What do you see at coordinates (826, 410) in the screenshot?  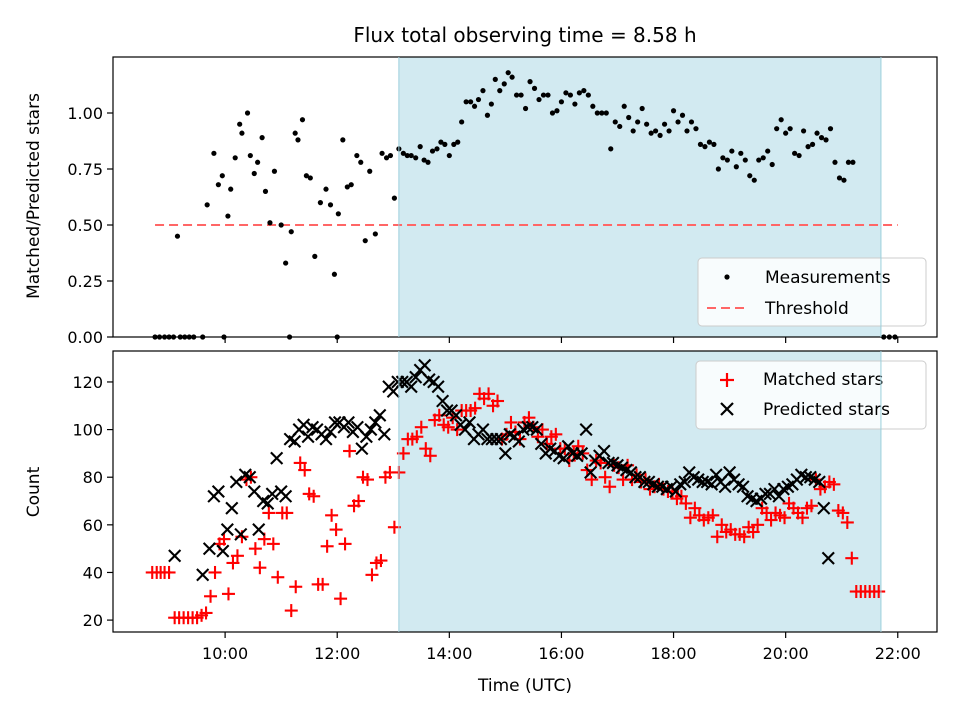 I see `legend-predicted-label: Predicted stars` at bounding box center [826, 410].